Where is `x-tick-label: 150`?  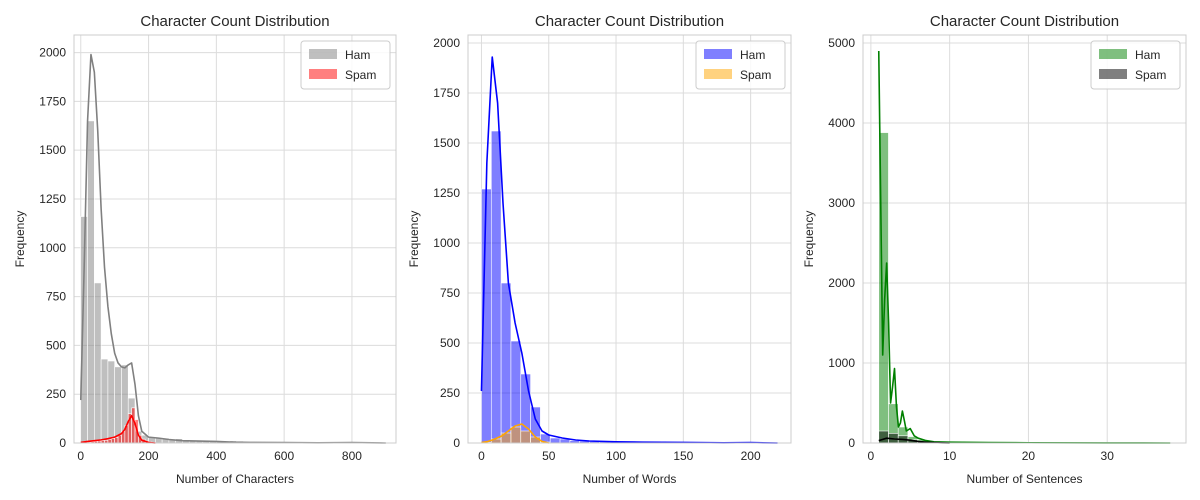 x-tick-label: 150 is located at coordinates (683, 456).